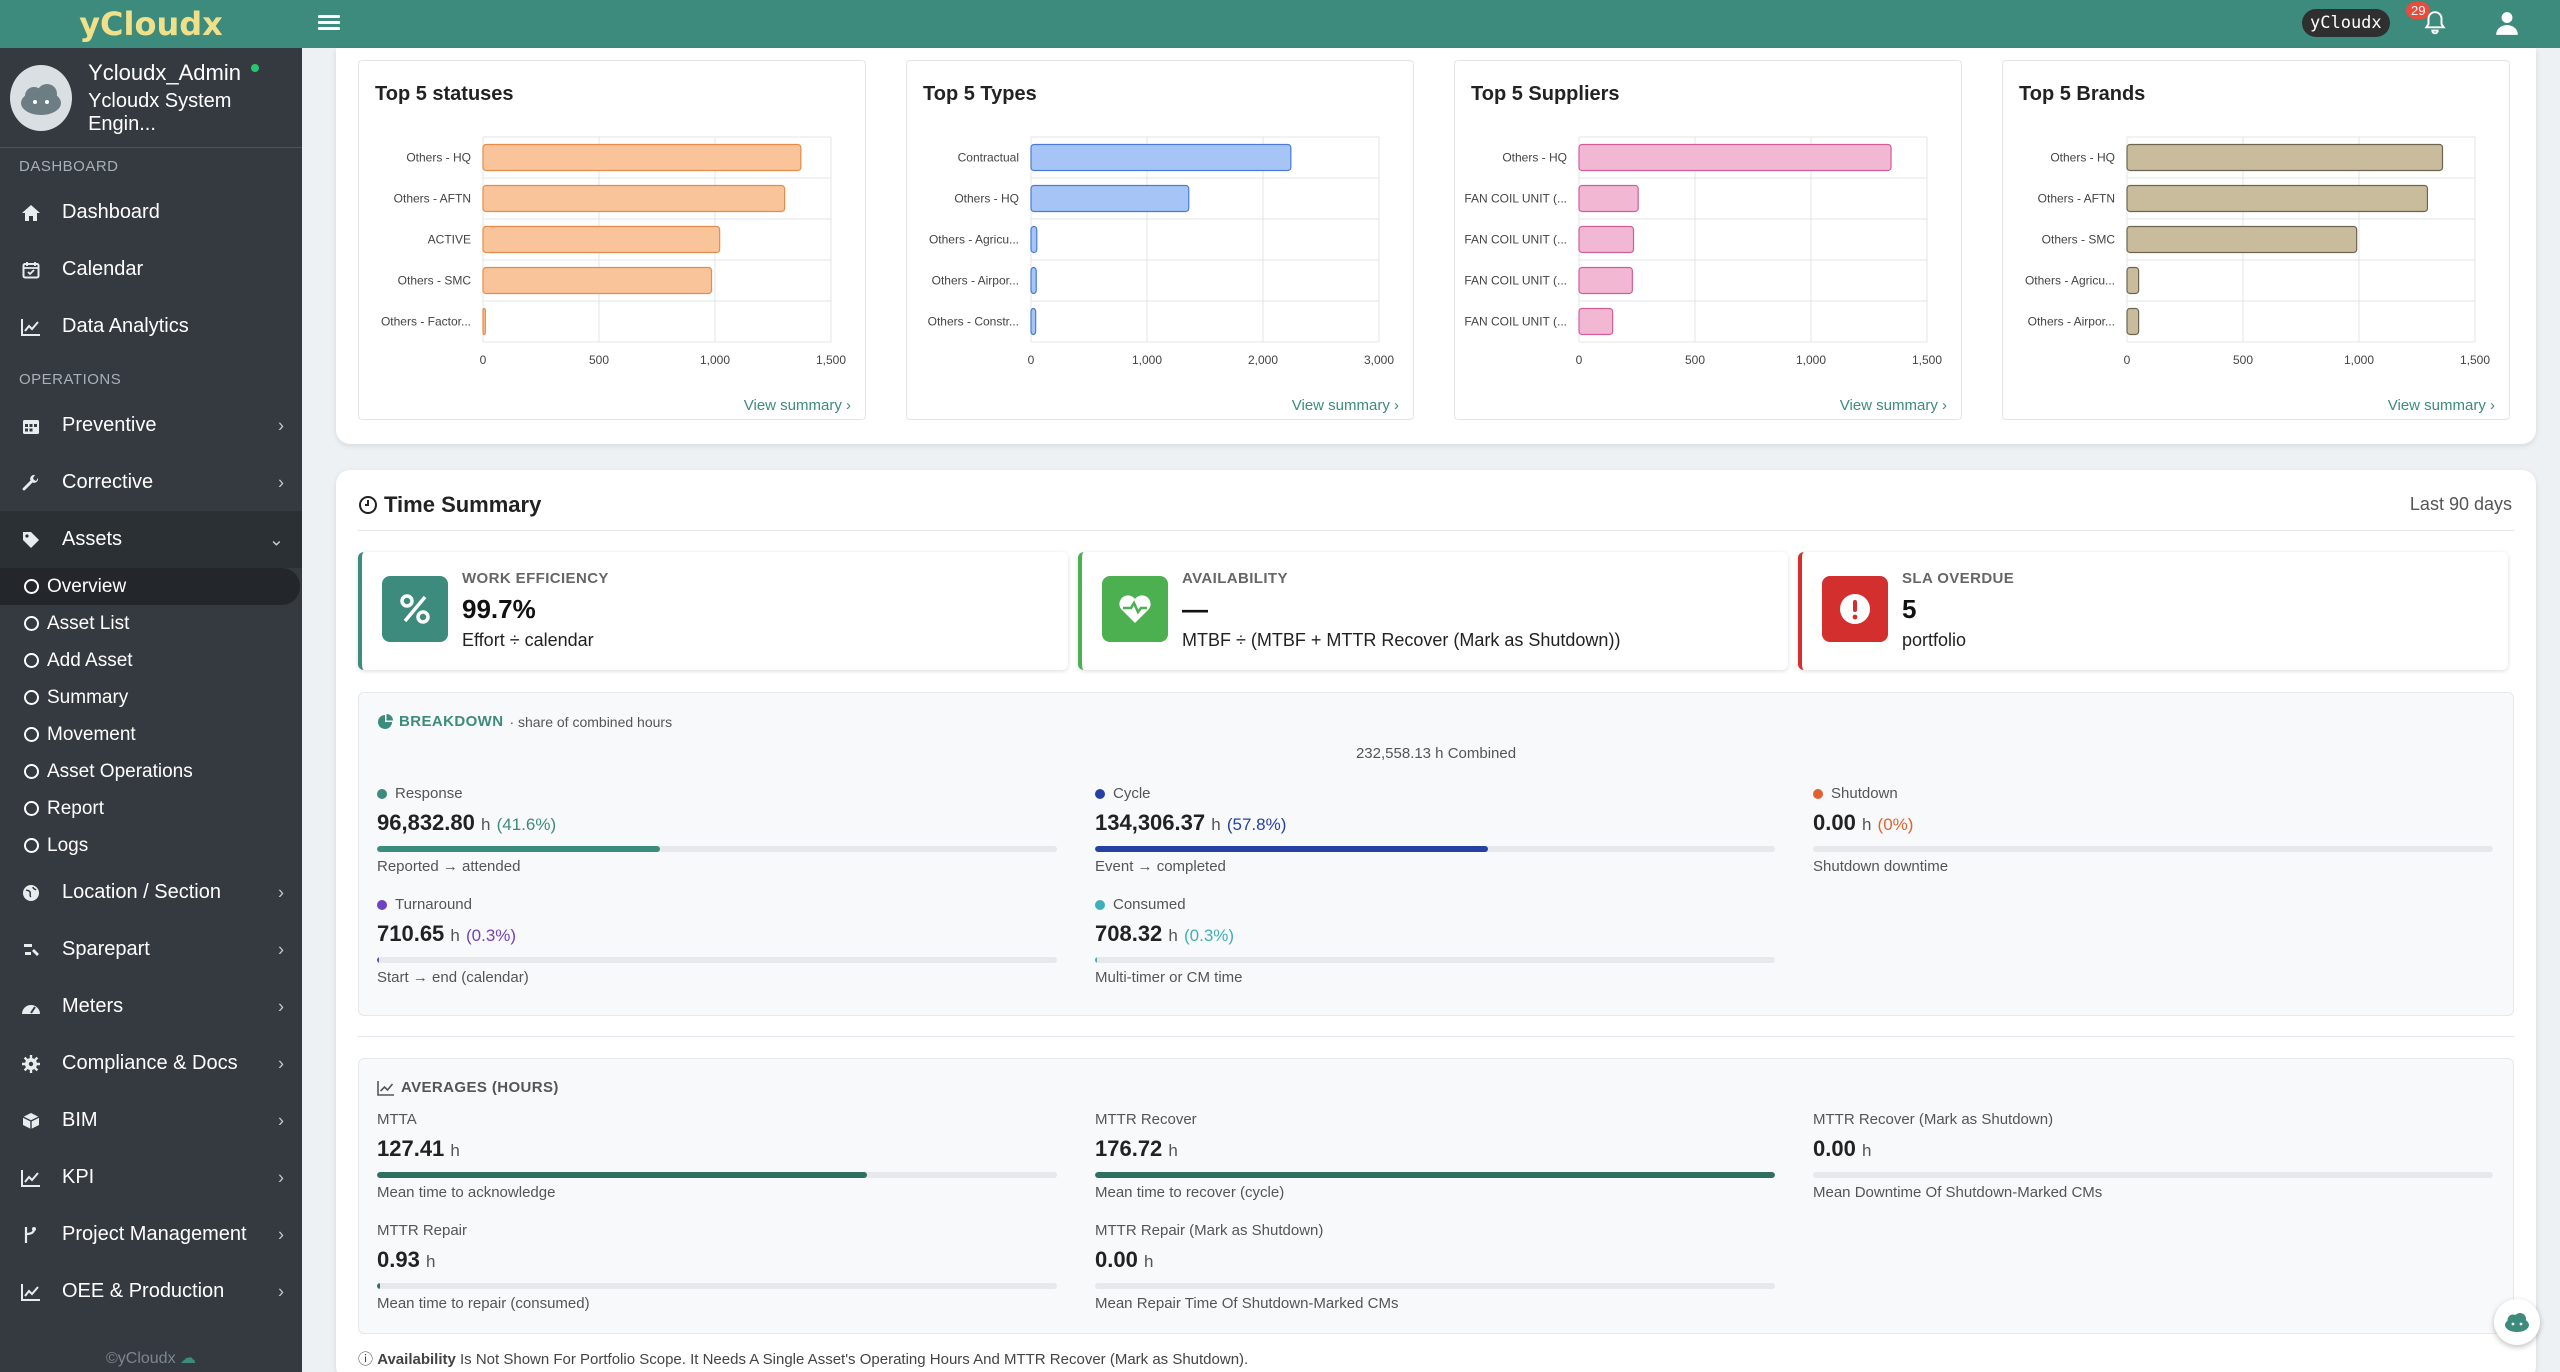 The height and width of the screenshot is (1372, 2560). I want to click on metric-value: 96,832.80, so click(426, 822).